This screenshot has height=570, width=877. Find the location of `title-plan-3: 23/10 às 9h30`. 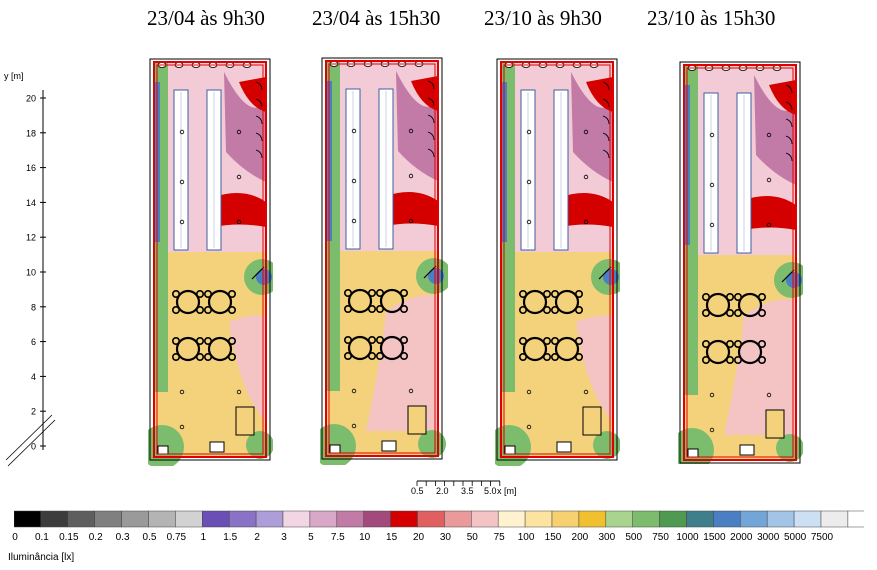

title-plan-3: 23/10 às 9h30 is located at coordinates (543, 18).